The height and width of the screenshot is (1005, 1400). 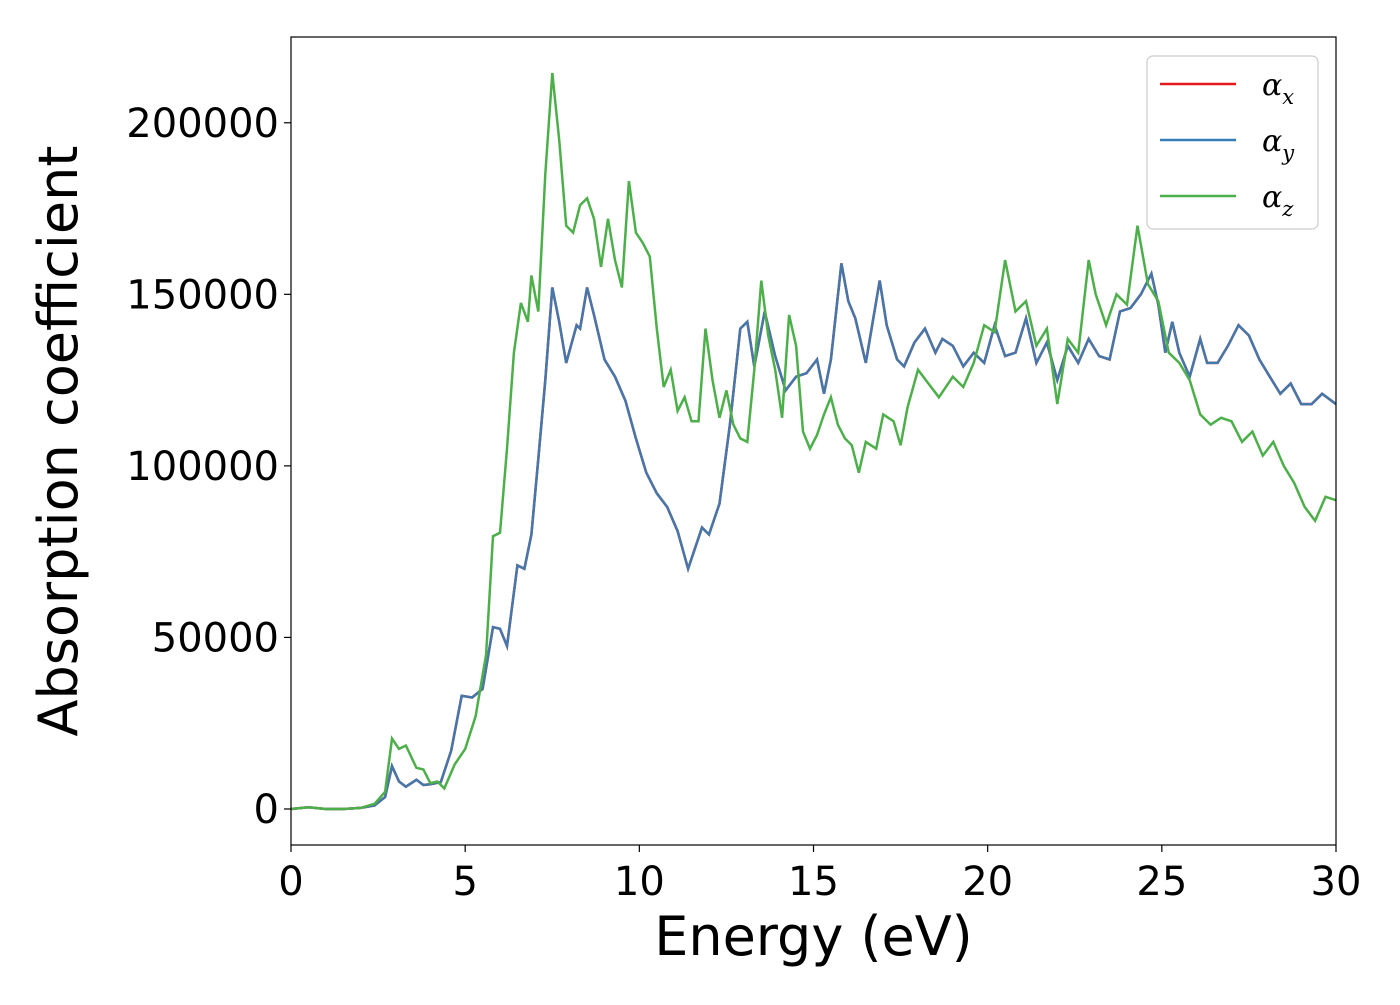 I want to click on y-tick-label: 100000, so click(x=202, y=467).